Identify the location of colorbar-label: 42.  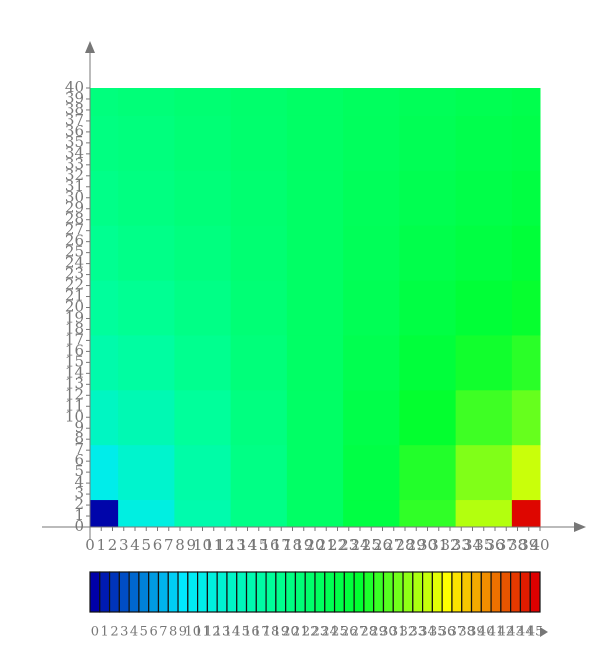
(505, 632).